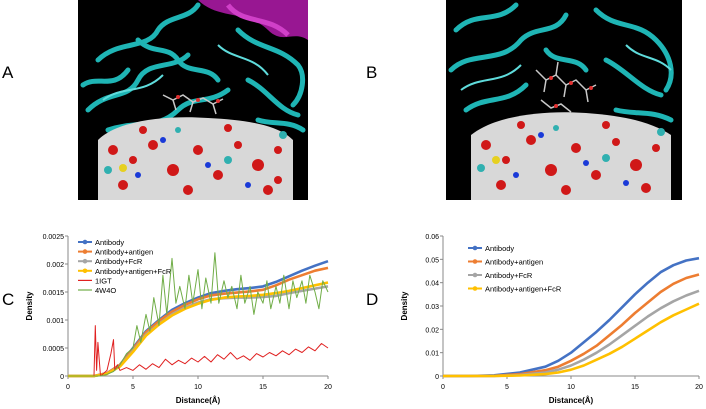 The width and height of the screenshot is (706, 409). I want to click on y-tick-label: 0.04, so click(432, 284).